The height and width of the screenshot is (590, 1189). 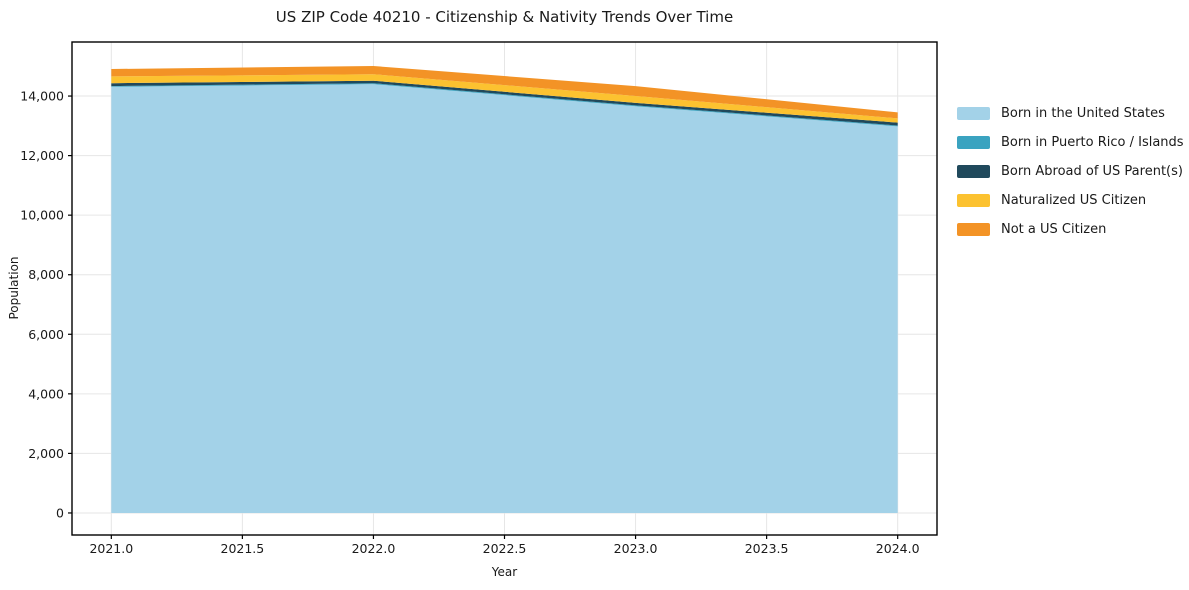 I want to click on y-tick-label: 2,000, so click(x=46, y=453).